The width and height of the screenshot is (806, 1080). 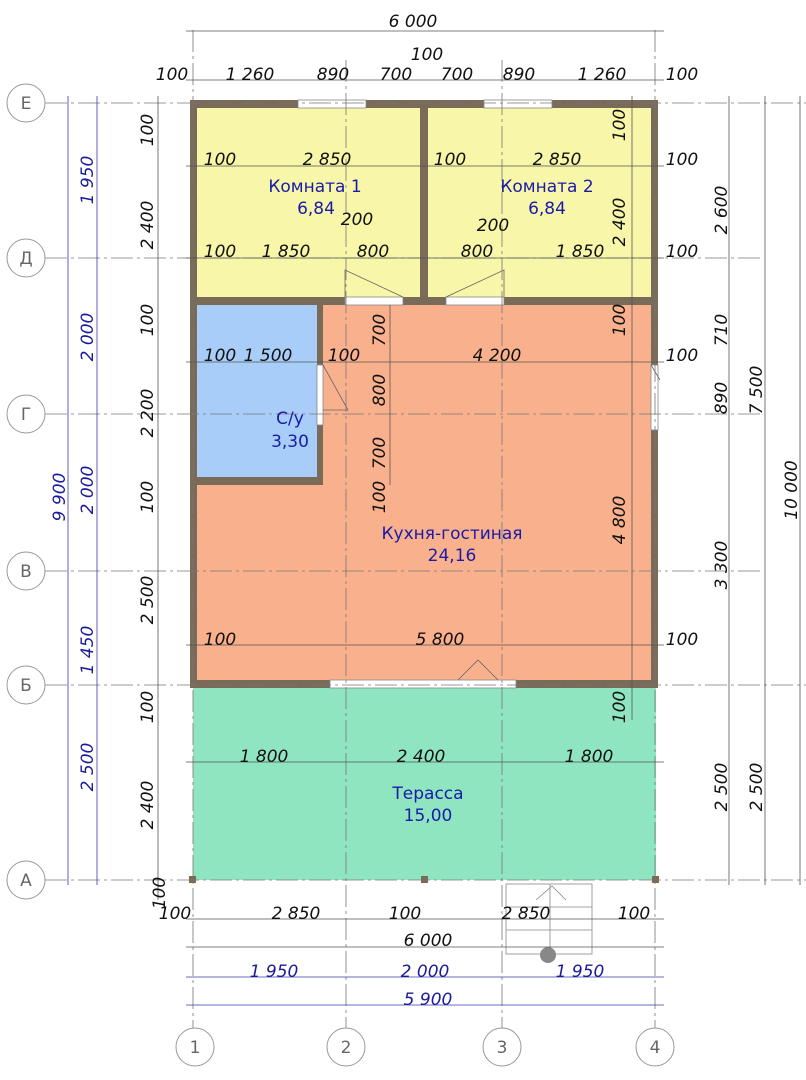 I want to click on column-axis-markers: 1 2 3 4, so click(x=425, y=1047).